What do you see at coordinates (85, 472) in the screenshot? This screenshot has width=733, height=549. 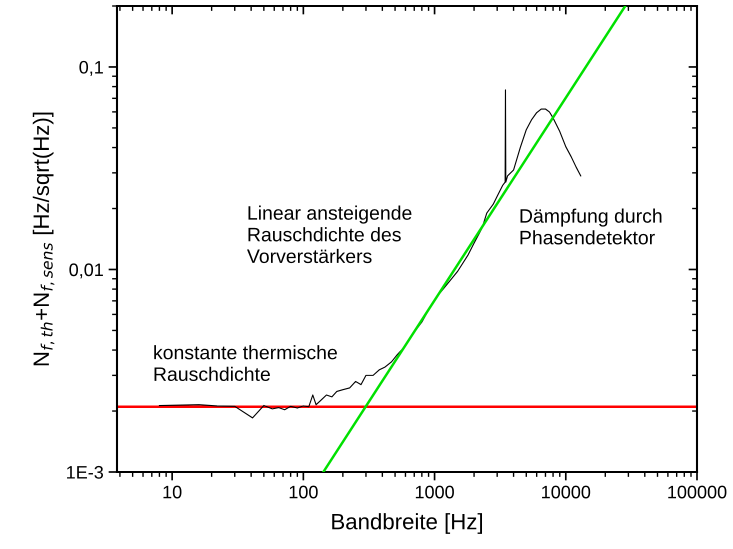 I see `y-tick-label: 1E-3` at bounding box center [85, 472].